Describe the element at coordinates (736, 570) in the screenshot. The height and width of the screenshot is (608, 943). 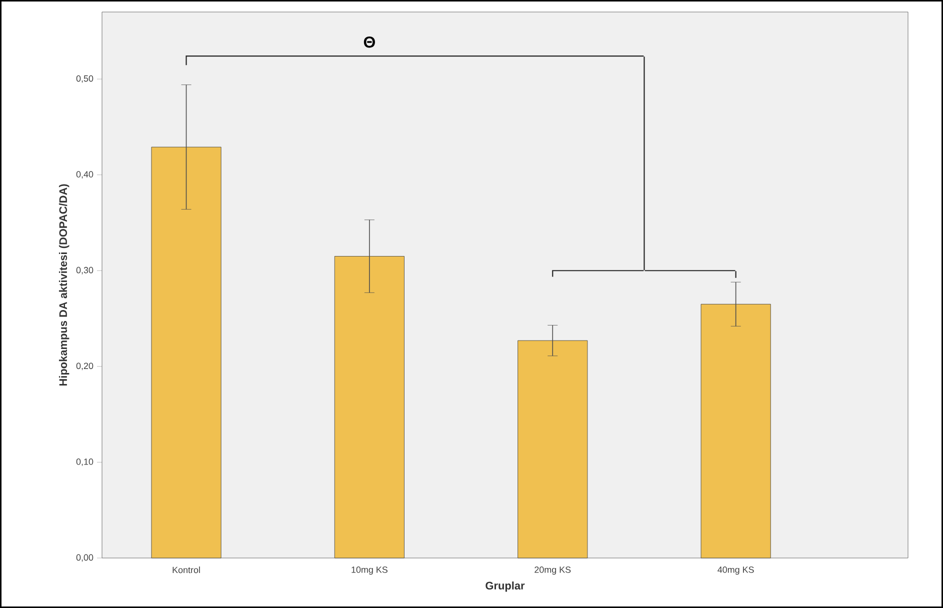
I see `x-tick-label: 40mg KS` at that location.